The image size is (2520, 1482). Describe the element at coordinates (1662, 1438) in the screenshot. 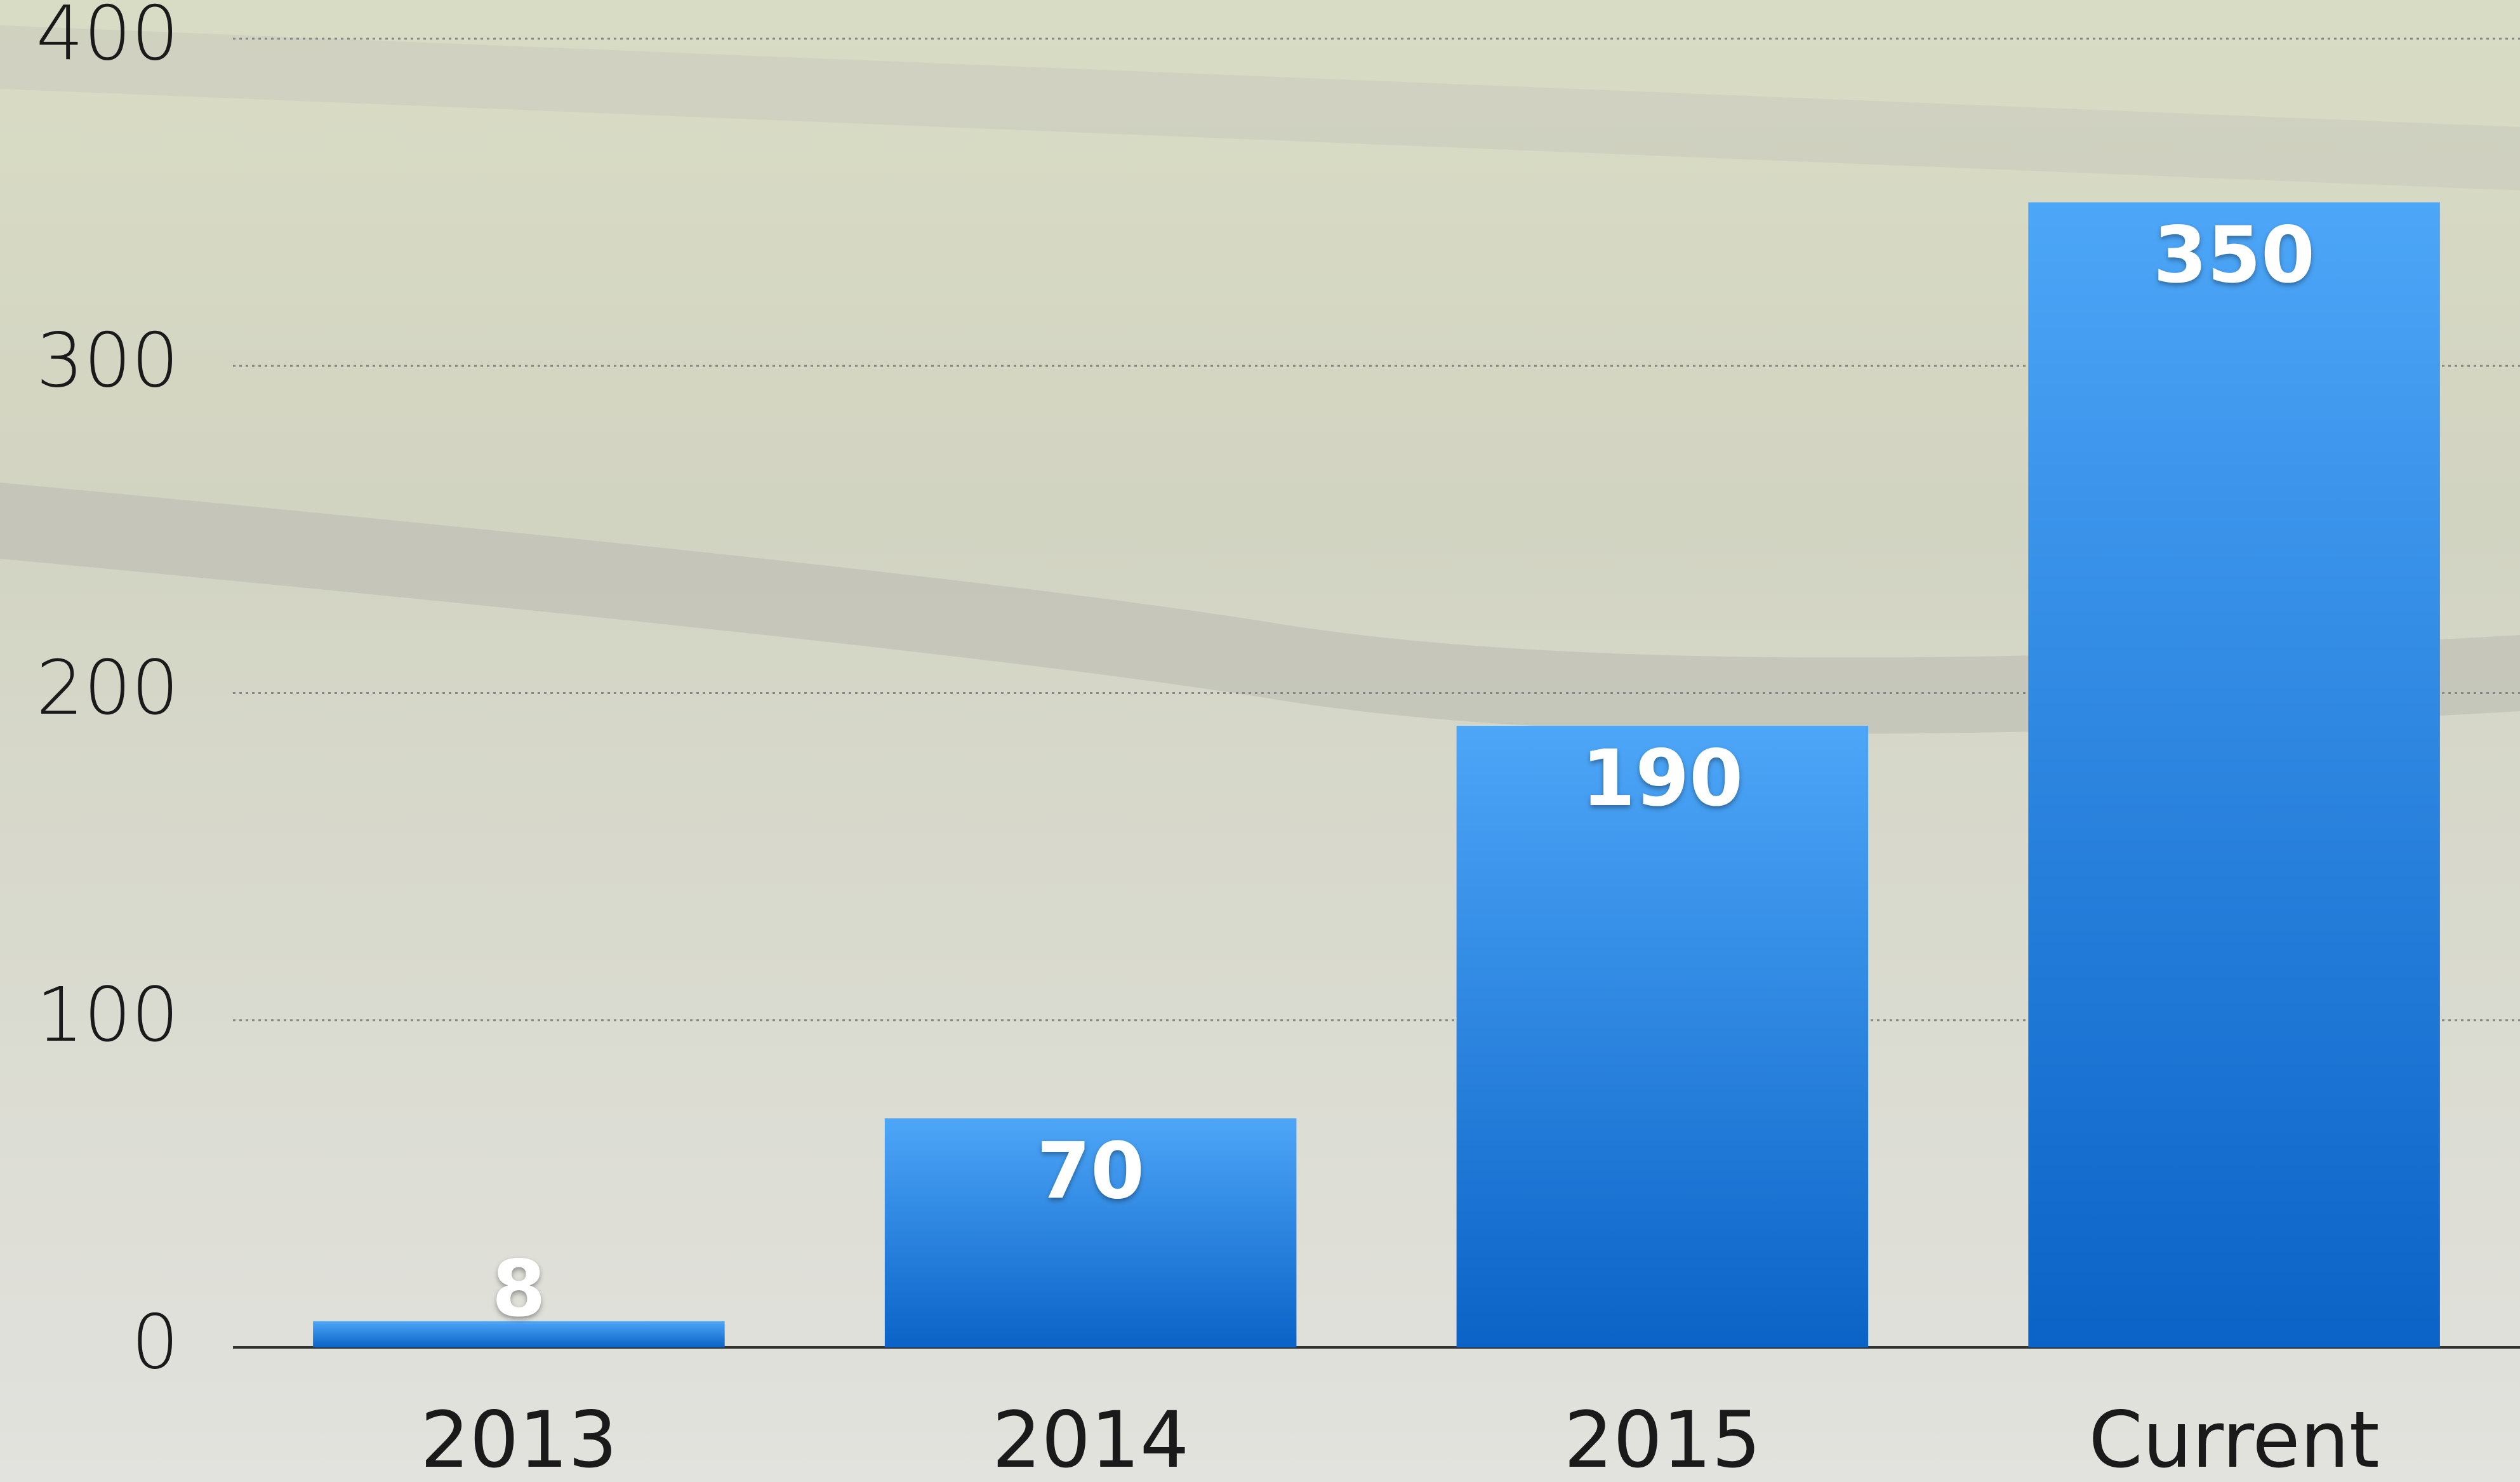

I see `x-tick-label: 2015` at that location.